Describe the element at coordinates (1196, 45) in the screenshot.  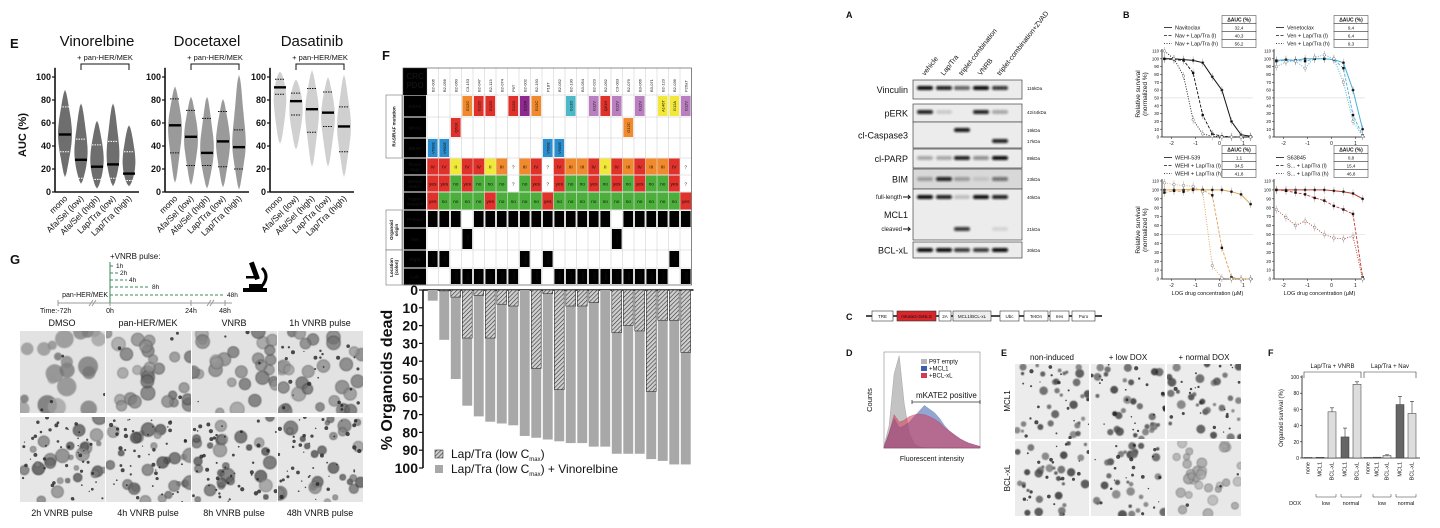
I see `legend-label: Nav + Lap/Tra (h)` at that location.